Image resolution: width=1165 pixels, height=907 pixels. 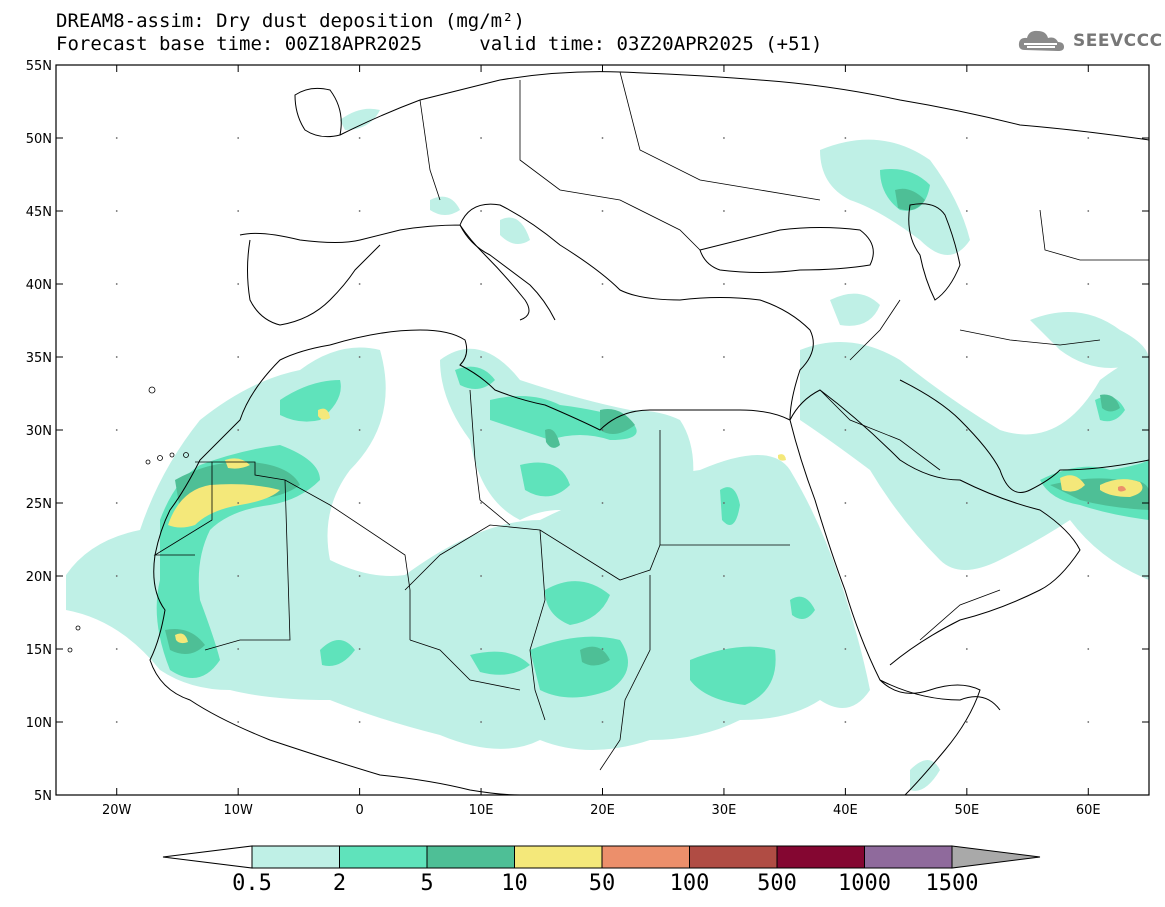 What do you see at coordinates (845, 810) in the screenshot?
I see `lon-label: 40E` at bounding box center [845, 810].